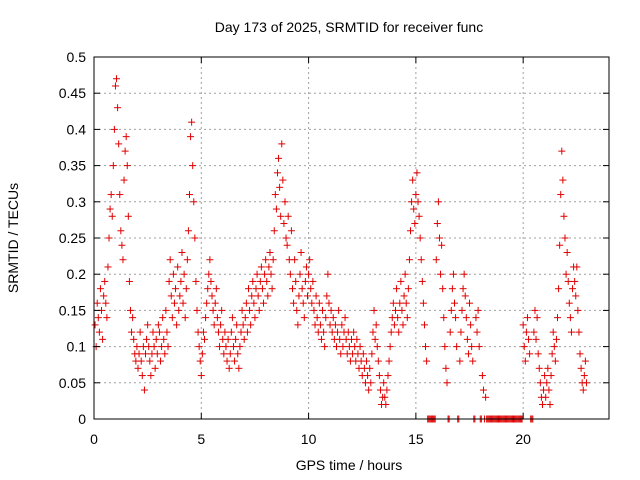 The image size is (640, 480). What do you see at coordinates (72, 238) in the screenshot?
I see `y-tick-labels: 0 0.05 0.1 0.15 0.2 0.25 0.3 0.35 0.4 0.45 0.5` at bounding box center [72, 238].